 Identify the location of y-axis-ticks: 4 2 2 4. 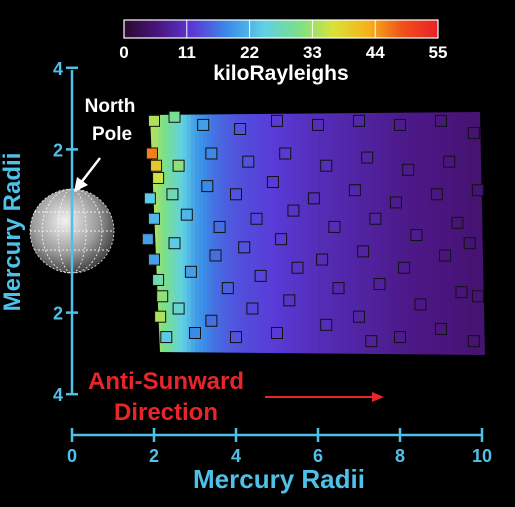
(65, 232).